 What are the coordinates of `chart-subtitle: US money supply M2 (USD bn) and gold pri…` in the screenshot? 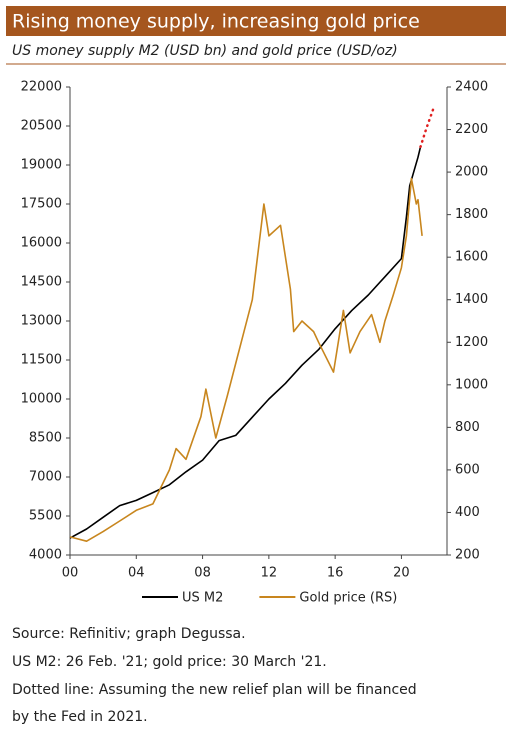 It's located at (205, 51).